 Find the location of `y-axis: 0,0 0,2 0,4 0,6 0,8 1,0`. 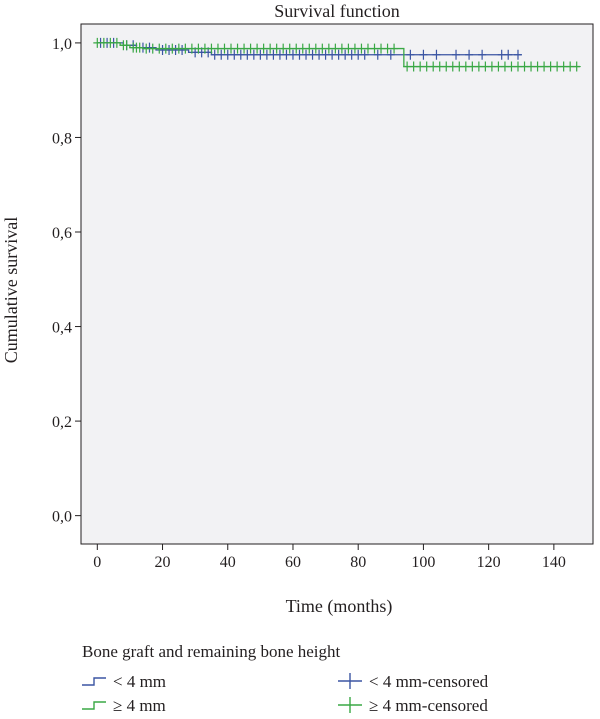

y-axis: 0,0 0,2 0,4 0,6 0,8 1,0 is located at coordinates (66, 281).